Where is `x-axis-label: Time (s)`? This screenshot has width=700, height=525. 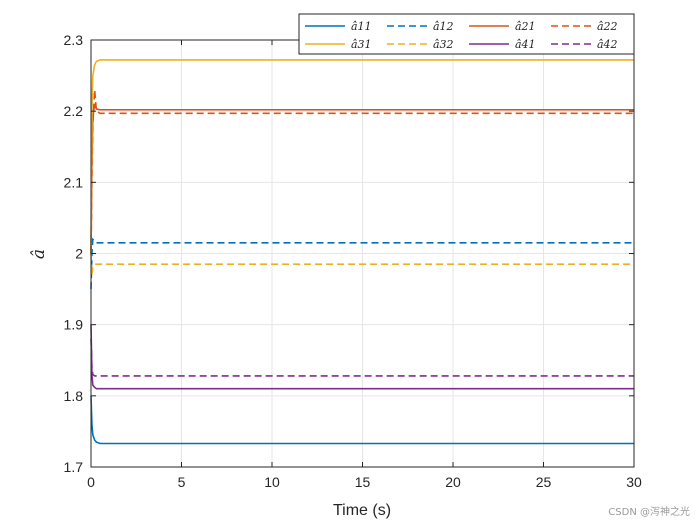 x-axis-label: Time (s) is located at coordinates (362, 510).